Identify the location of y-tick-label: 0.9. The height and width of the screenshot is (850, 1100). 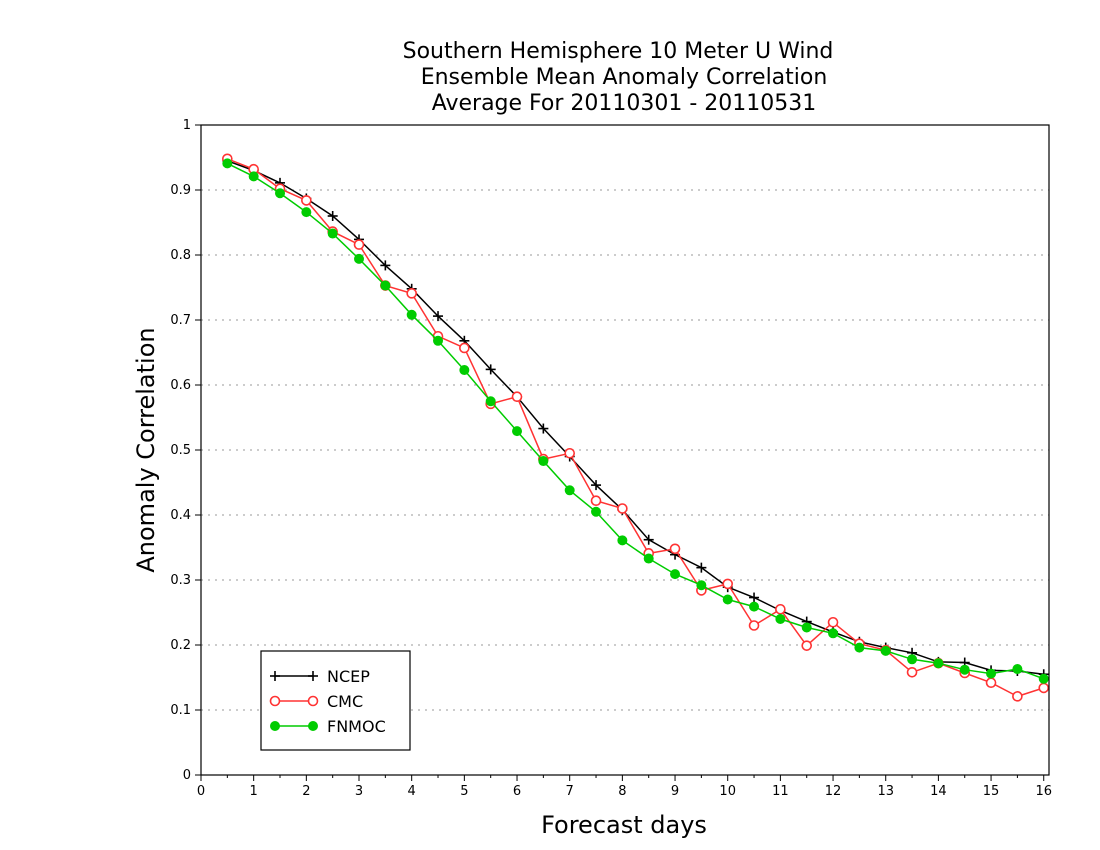
(180, 190).